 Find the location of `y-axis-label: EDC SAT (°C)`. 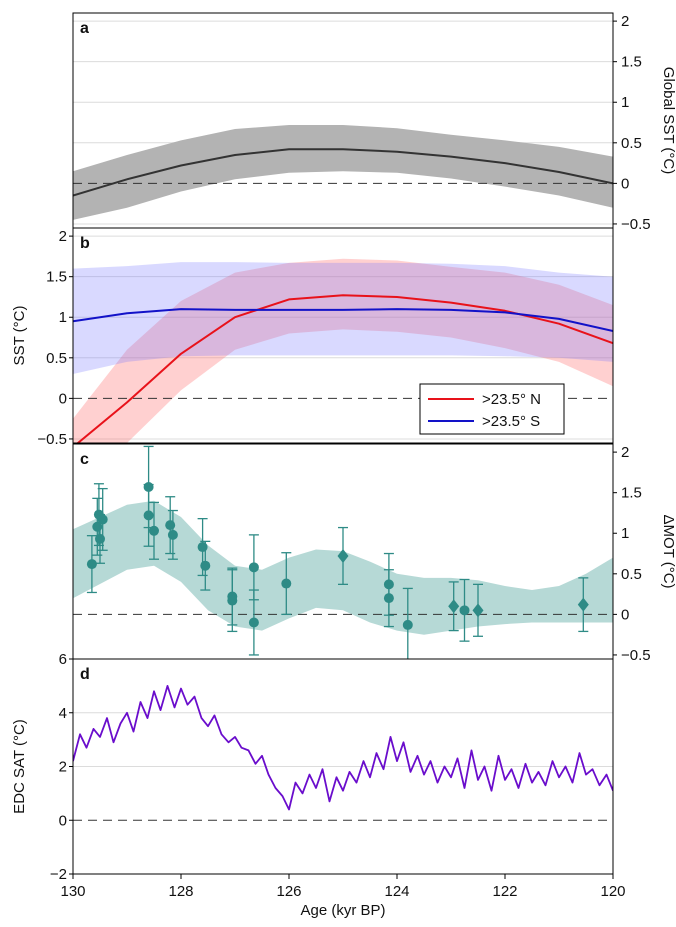

y-axis-label: EDC SAT (°C) is located at coordinates (19, 766).